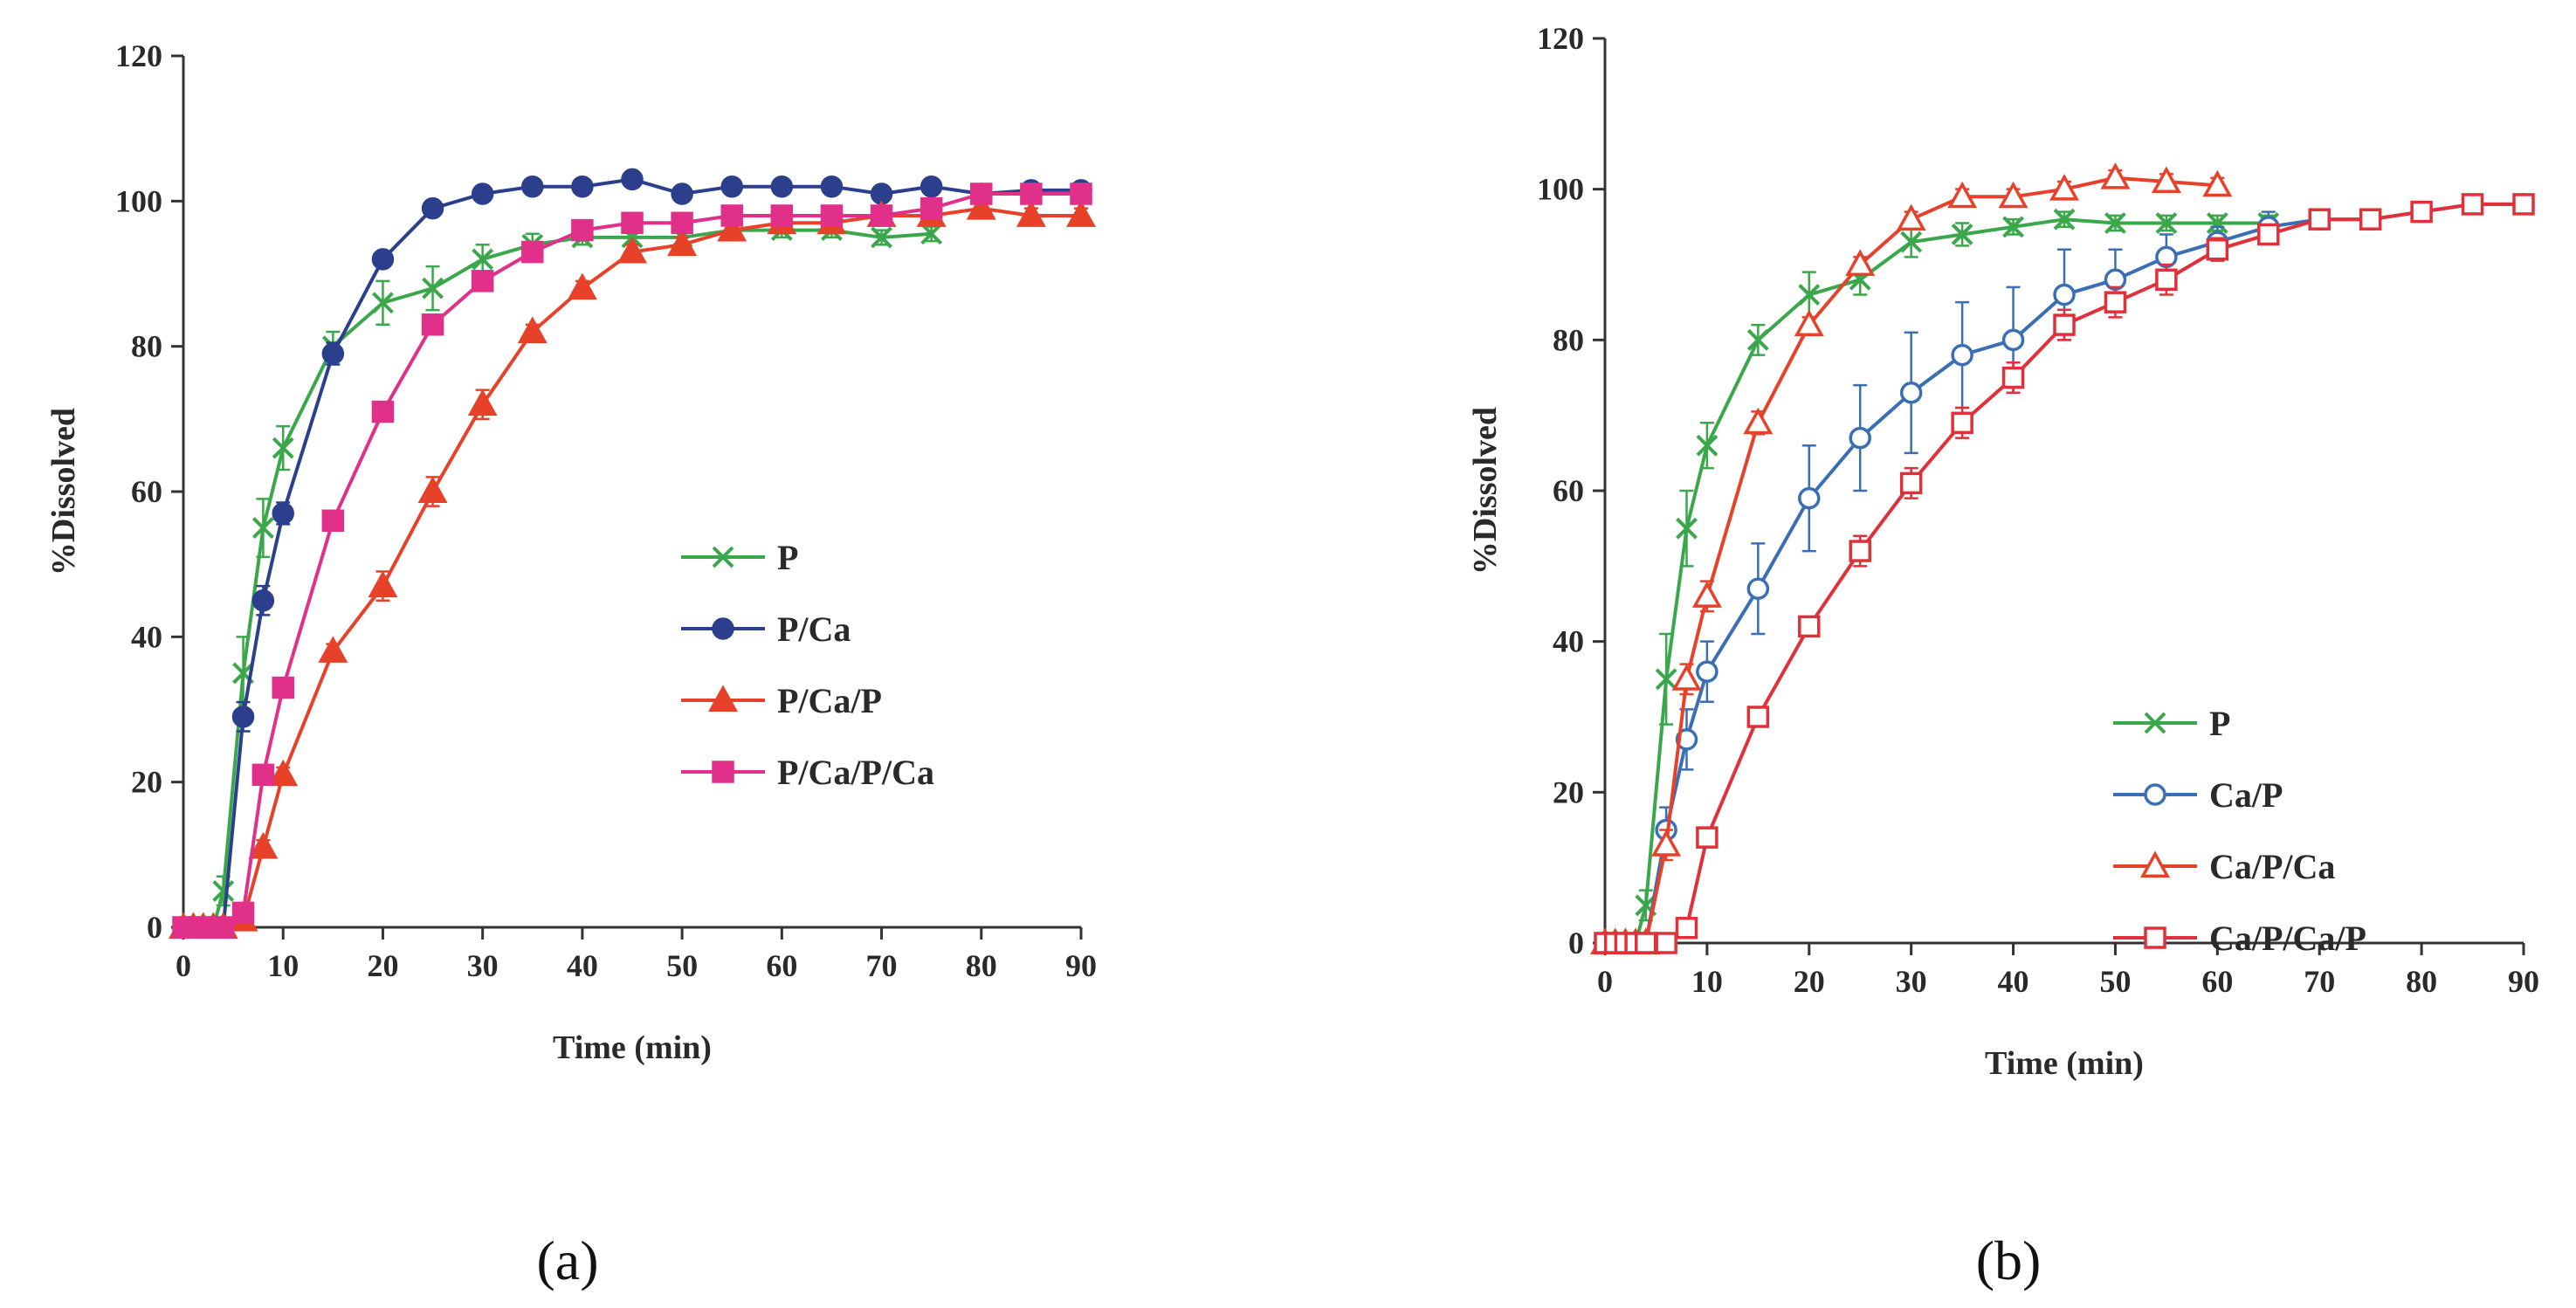  I want to click on x-axis-label: Time (min), so click(632, 1047).